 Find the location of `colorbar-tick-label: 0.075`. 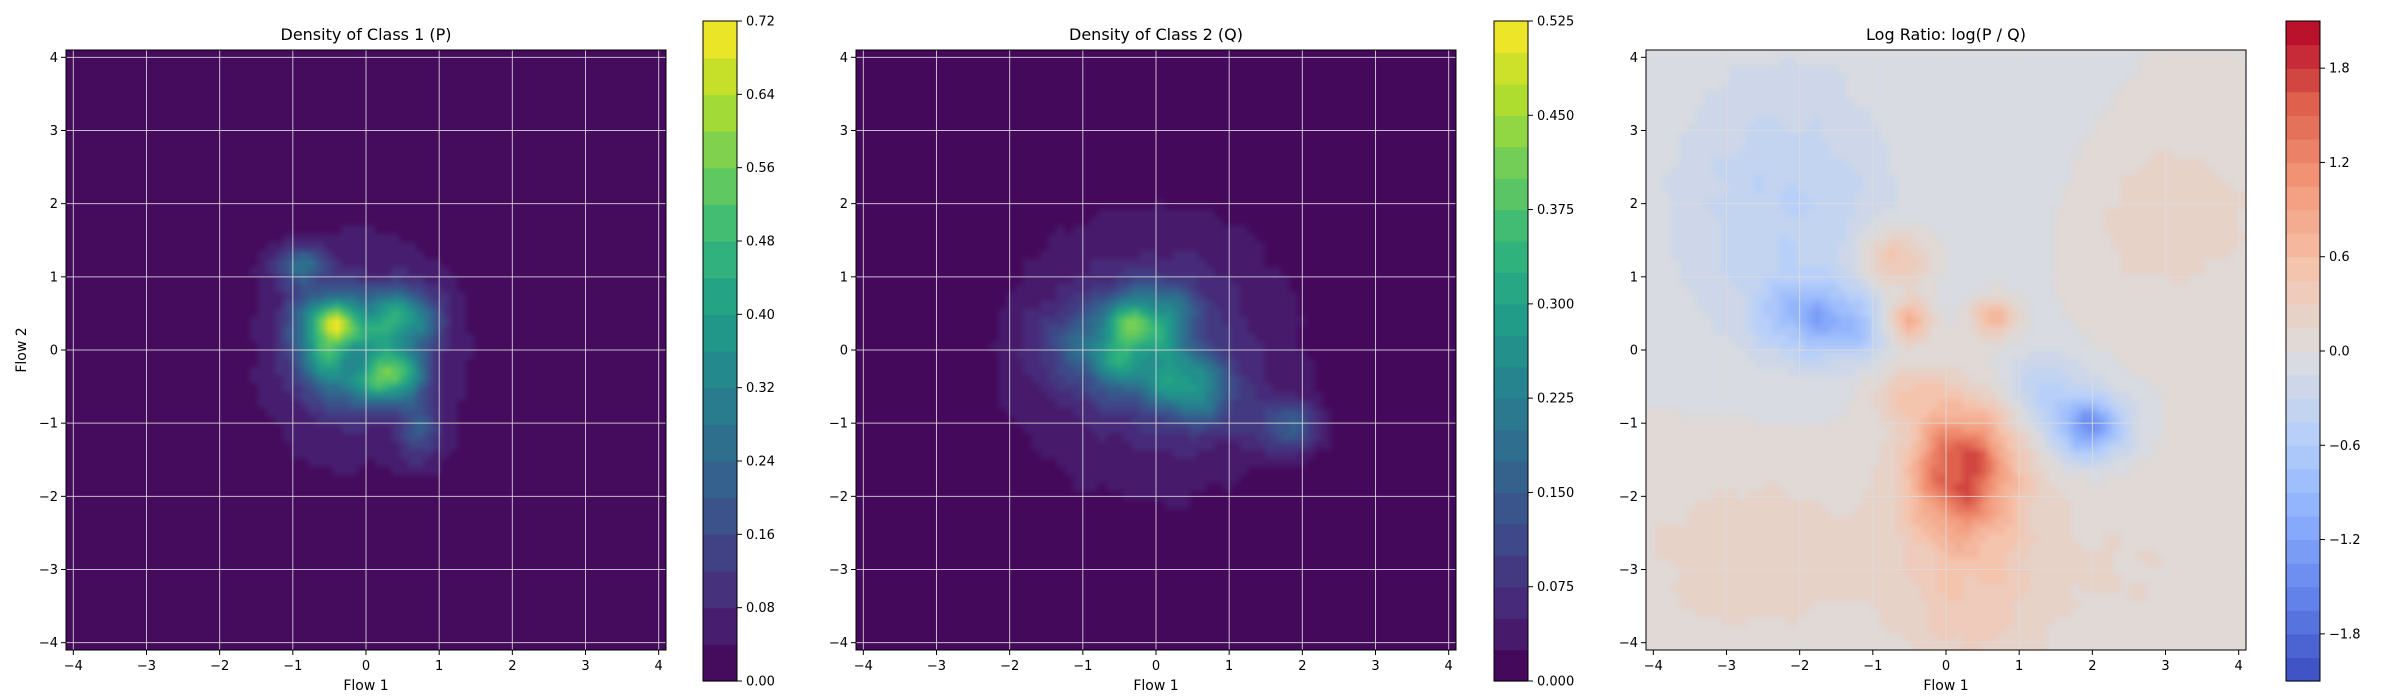

colorbar-tick-label: 0.075 is located at coordinates (1555, 587).